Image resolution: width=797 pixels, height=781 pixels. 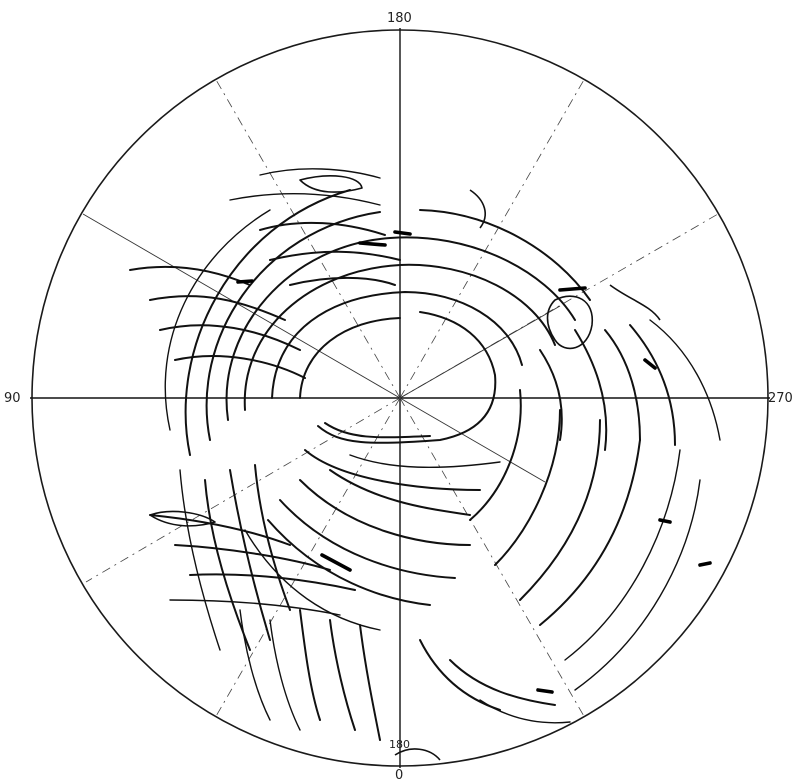 What do you see at coordinates (399, 18) in the screenshot?
I see `longitude-label-top: 180` at bounding box center [399, 18].